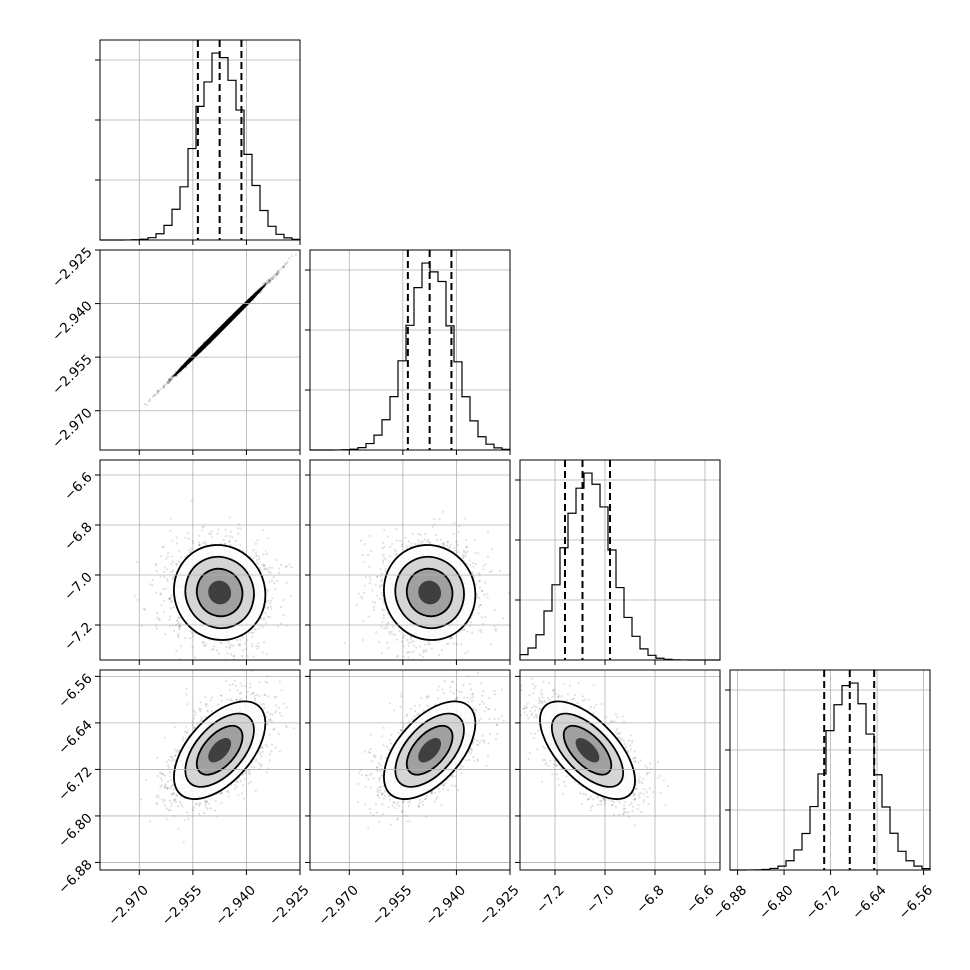 The height and width of the screenshot is (970, 970). What do you see at coordinates (200, 350) in the screenshot?
I see `panel-frame` at bounding box center [200, 350].